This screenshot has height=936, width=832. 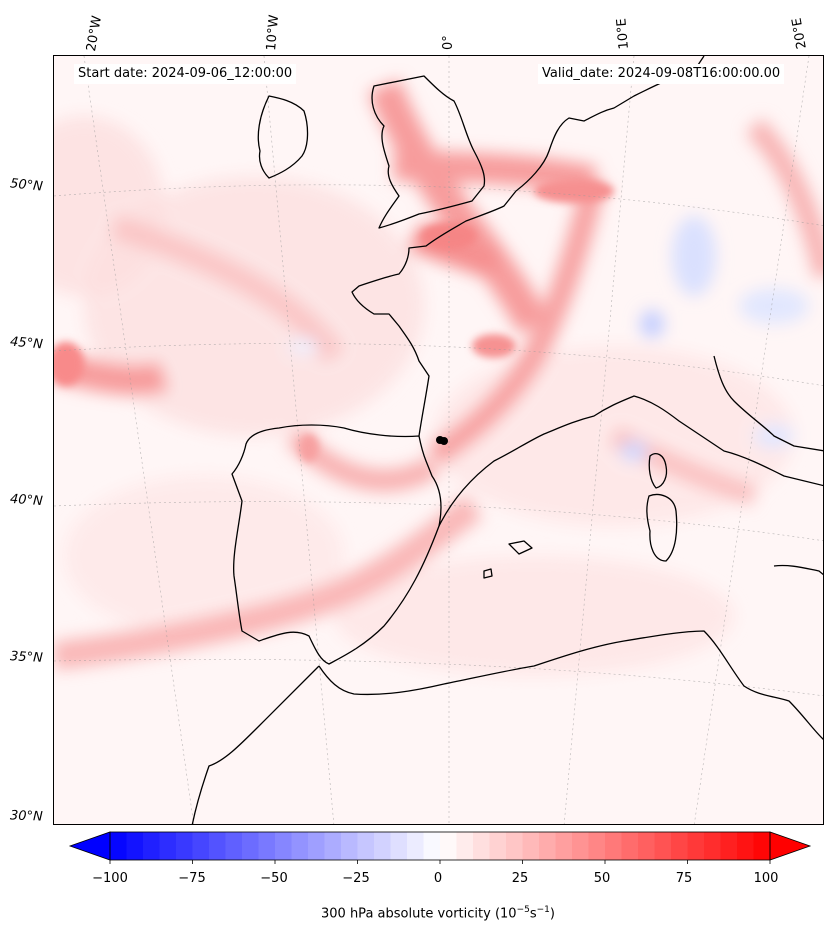 What do you see at coordinates (110, 878) in the screenshot?
I see `colorbar-tick-label: −100` at bounding box center [110, 878].